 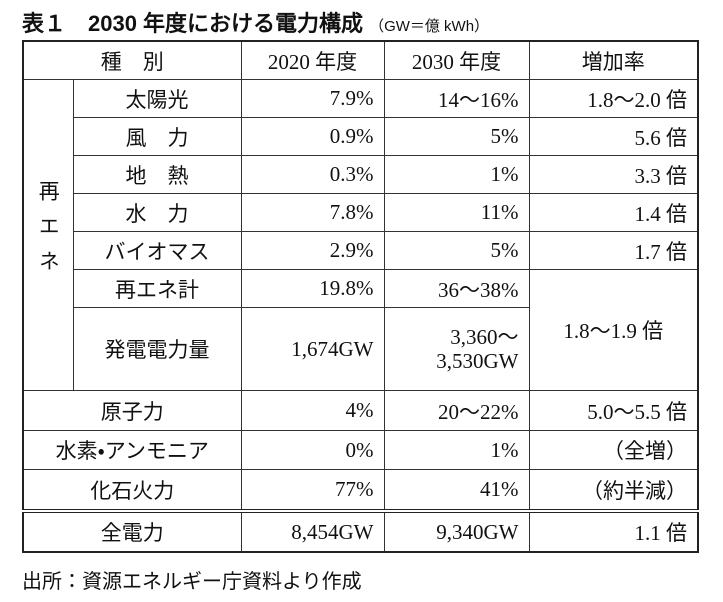 I want to click on title: 表１ 2030 年度における電力構成, so click(x=193, y=23).